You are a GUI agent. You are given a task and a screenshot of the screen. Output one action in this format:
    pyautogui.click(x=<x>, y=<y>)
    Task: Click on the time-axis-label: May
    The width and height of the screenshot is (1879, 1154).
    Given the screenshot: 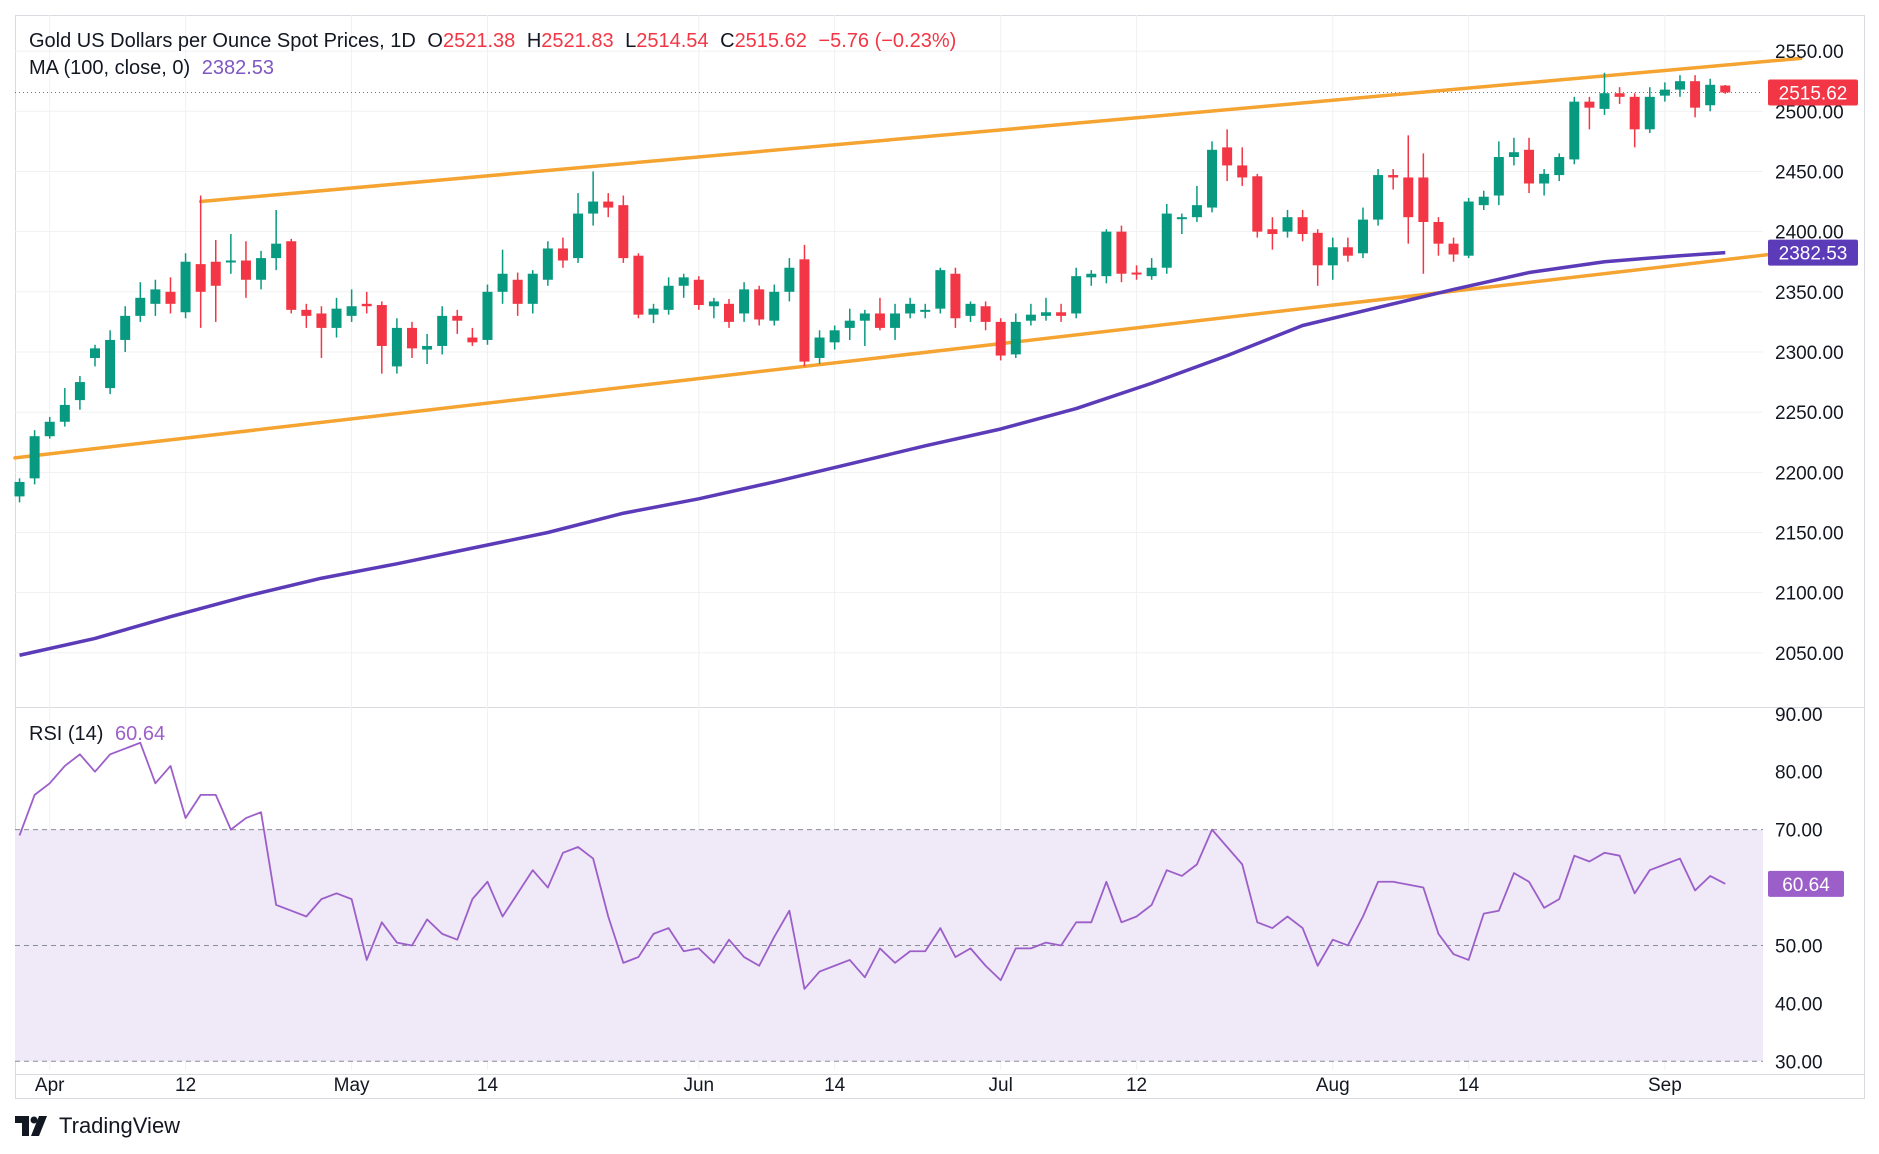 What is the action you would take?
    pyautogui.click(x=352, y=1085)
    